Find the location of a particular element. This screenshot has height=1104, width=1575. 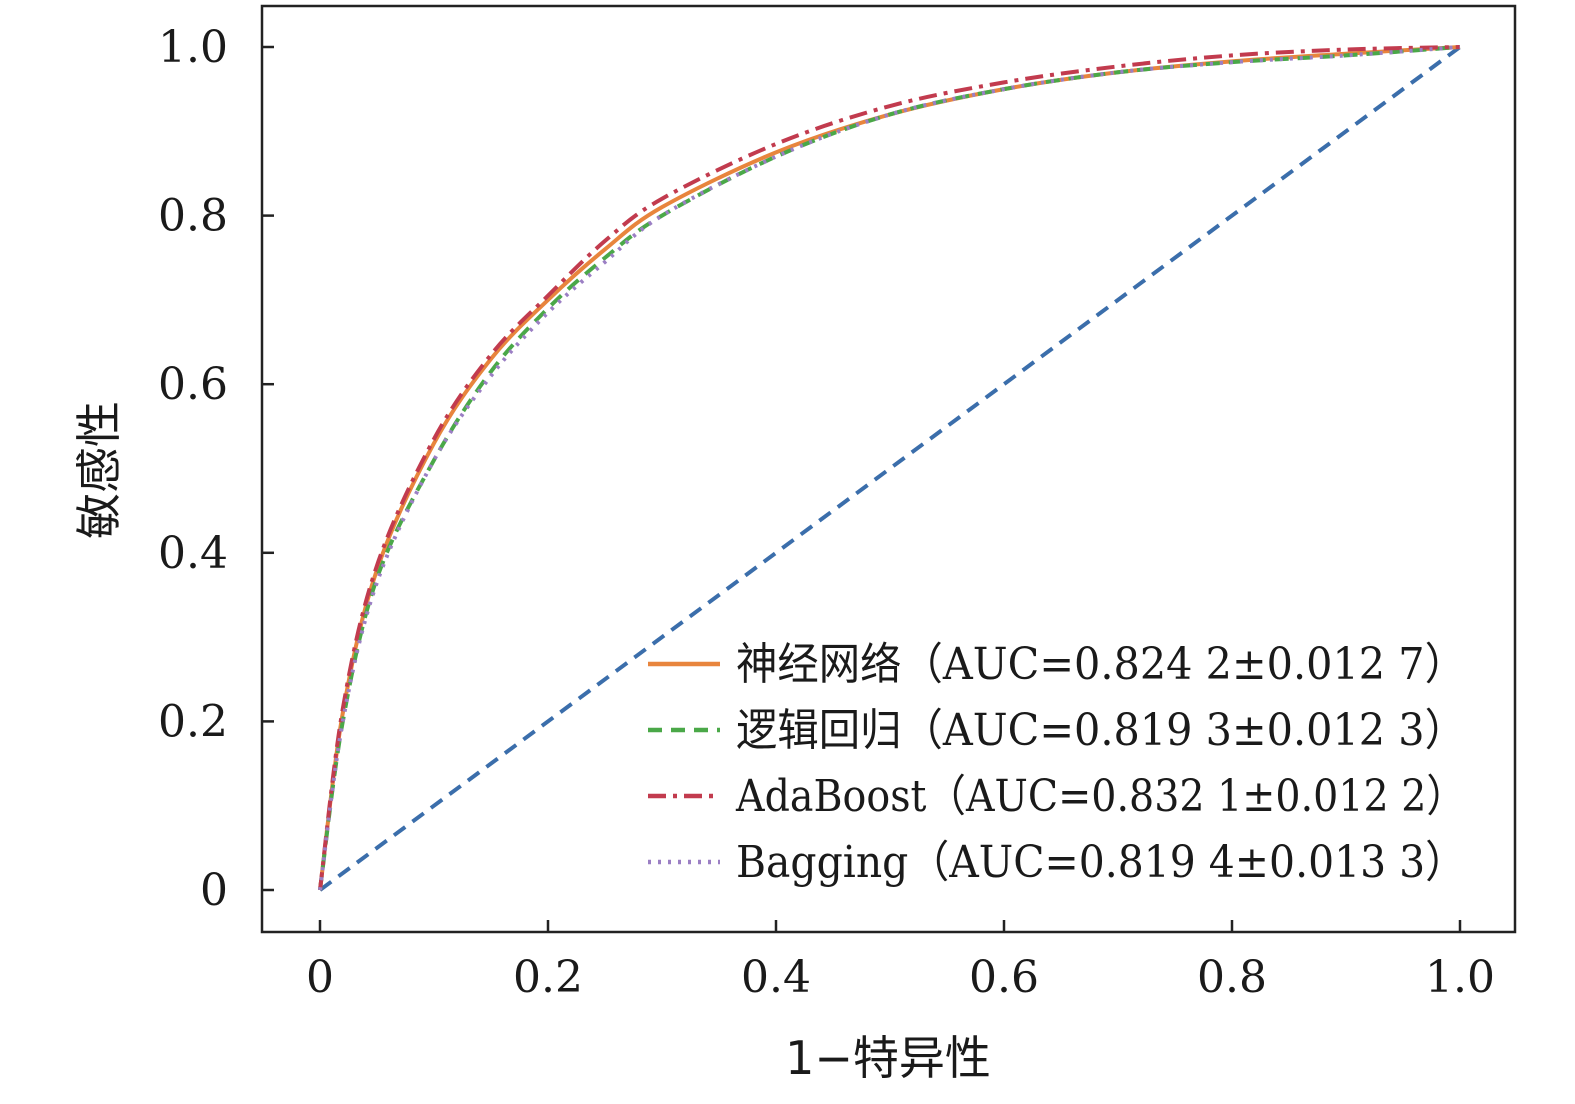

x-tick-label: 0.6 is located at coordinates (1004, 977).